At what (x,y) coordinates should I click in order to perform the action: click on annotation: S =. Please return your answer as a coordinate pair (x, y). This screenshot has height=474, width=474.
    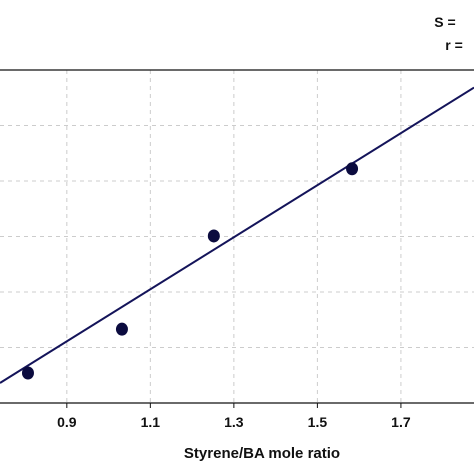
    Looking at the image, I should click on (444, 22).